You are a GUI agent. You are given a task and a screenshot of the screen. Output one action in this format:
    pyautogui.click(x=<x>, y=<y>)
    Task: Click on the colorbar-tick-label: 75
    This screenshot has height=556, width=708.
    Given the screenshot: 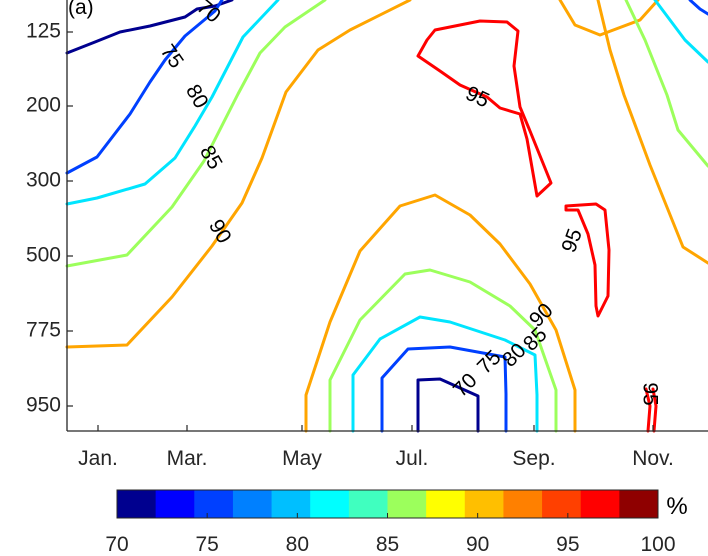 What is the action you would take?
    pyautogui.click(x=206, y=544)
    